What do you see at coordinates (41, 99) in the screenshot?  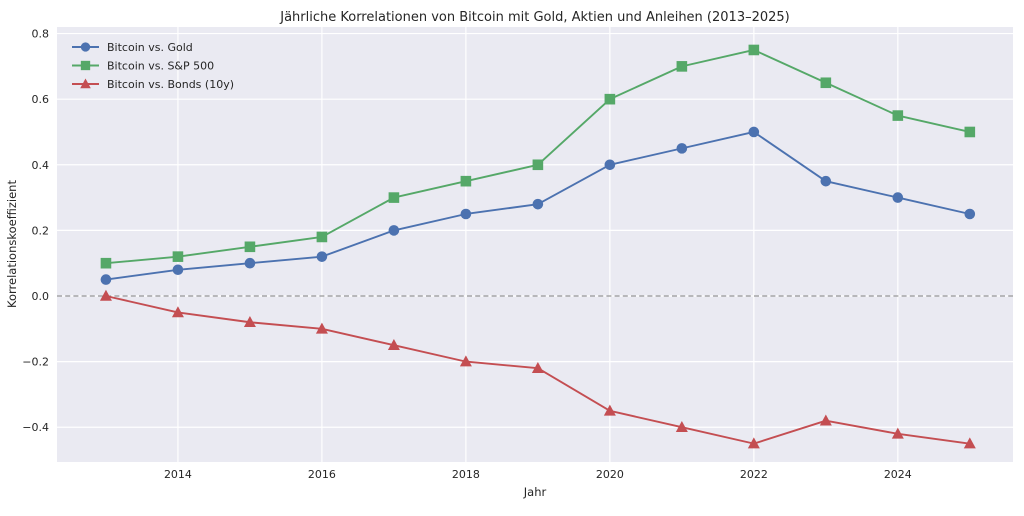 I see `y-tick-label: 0.6` at bounding box center [41, 99].